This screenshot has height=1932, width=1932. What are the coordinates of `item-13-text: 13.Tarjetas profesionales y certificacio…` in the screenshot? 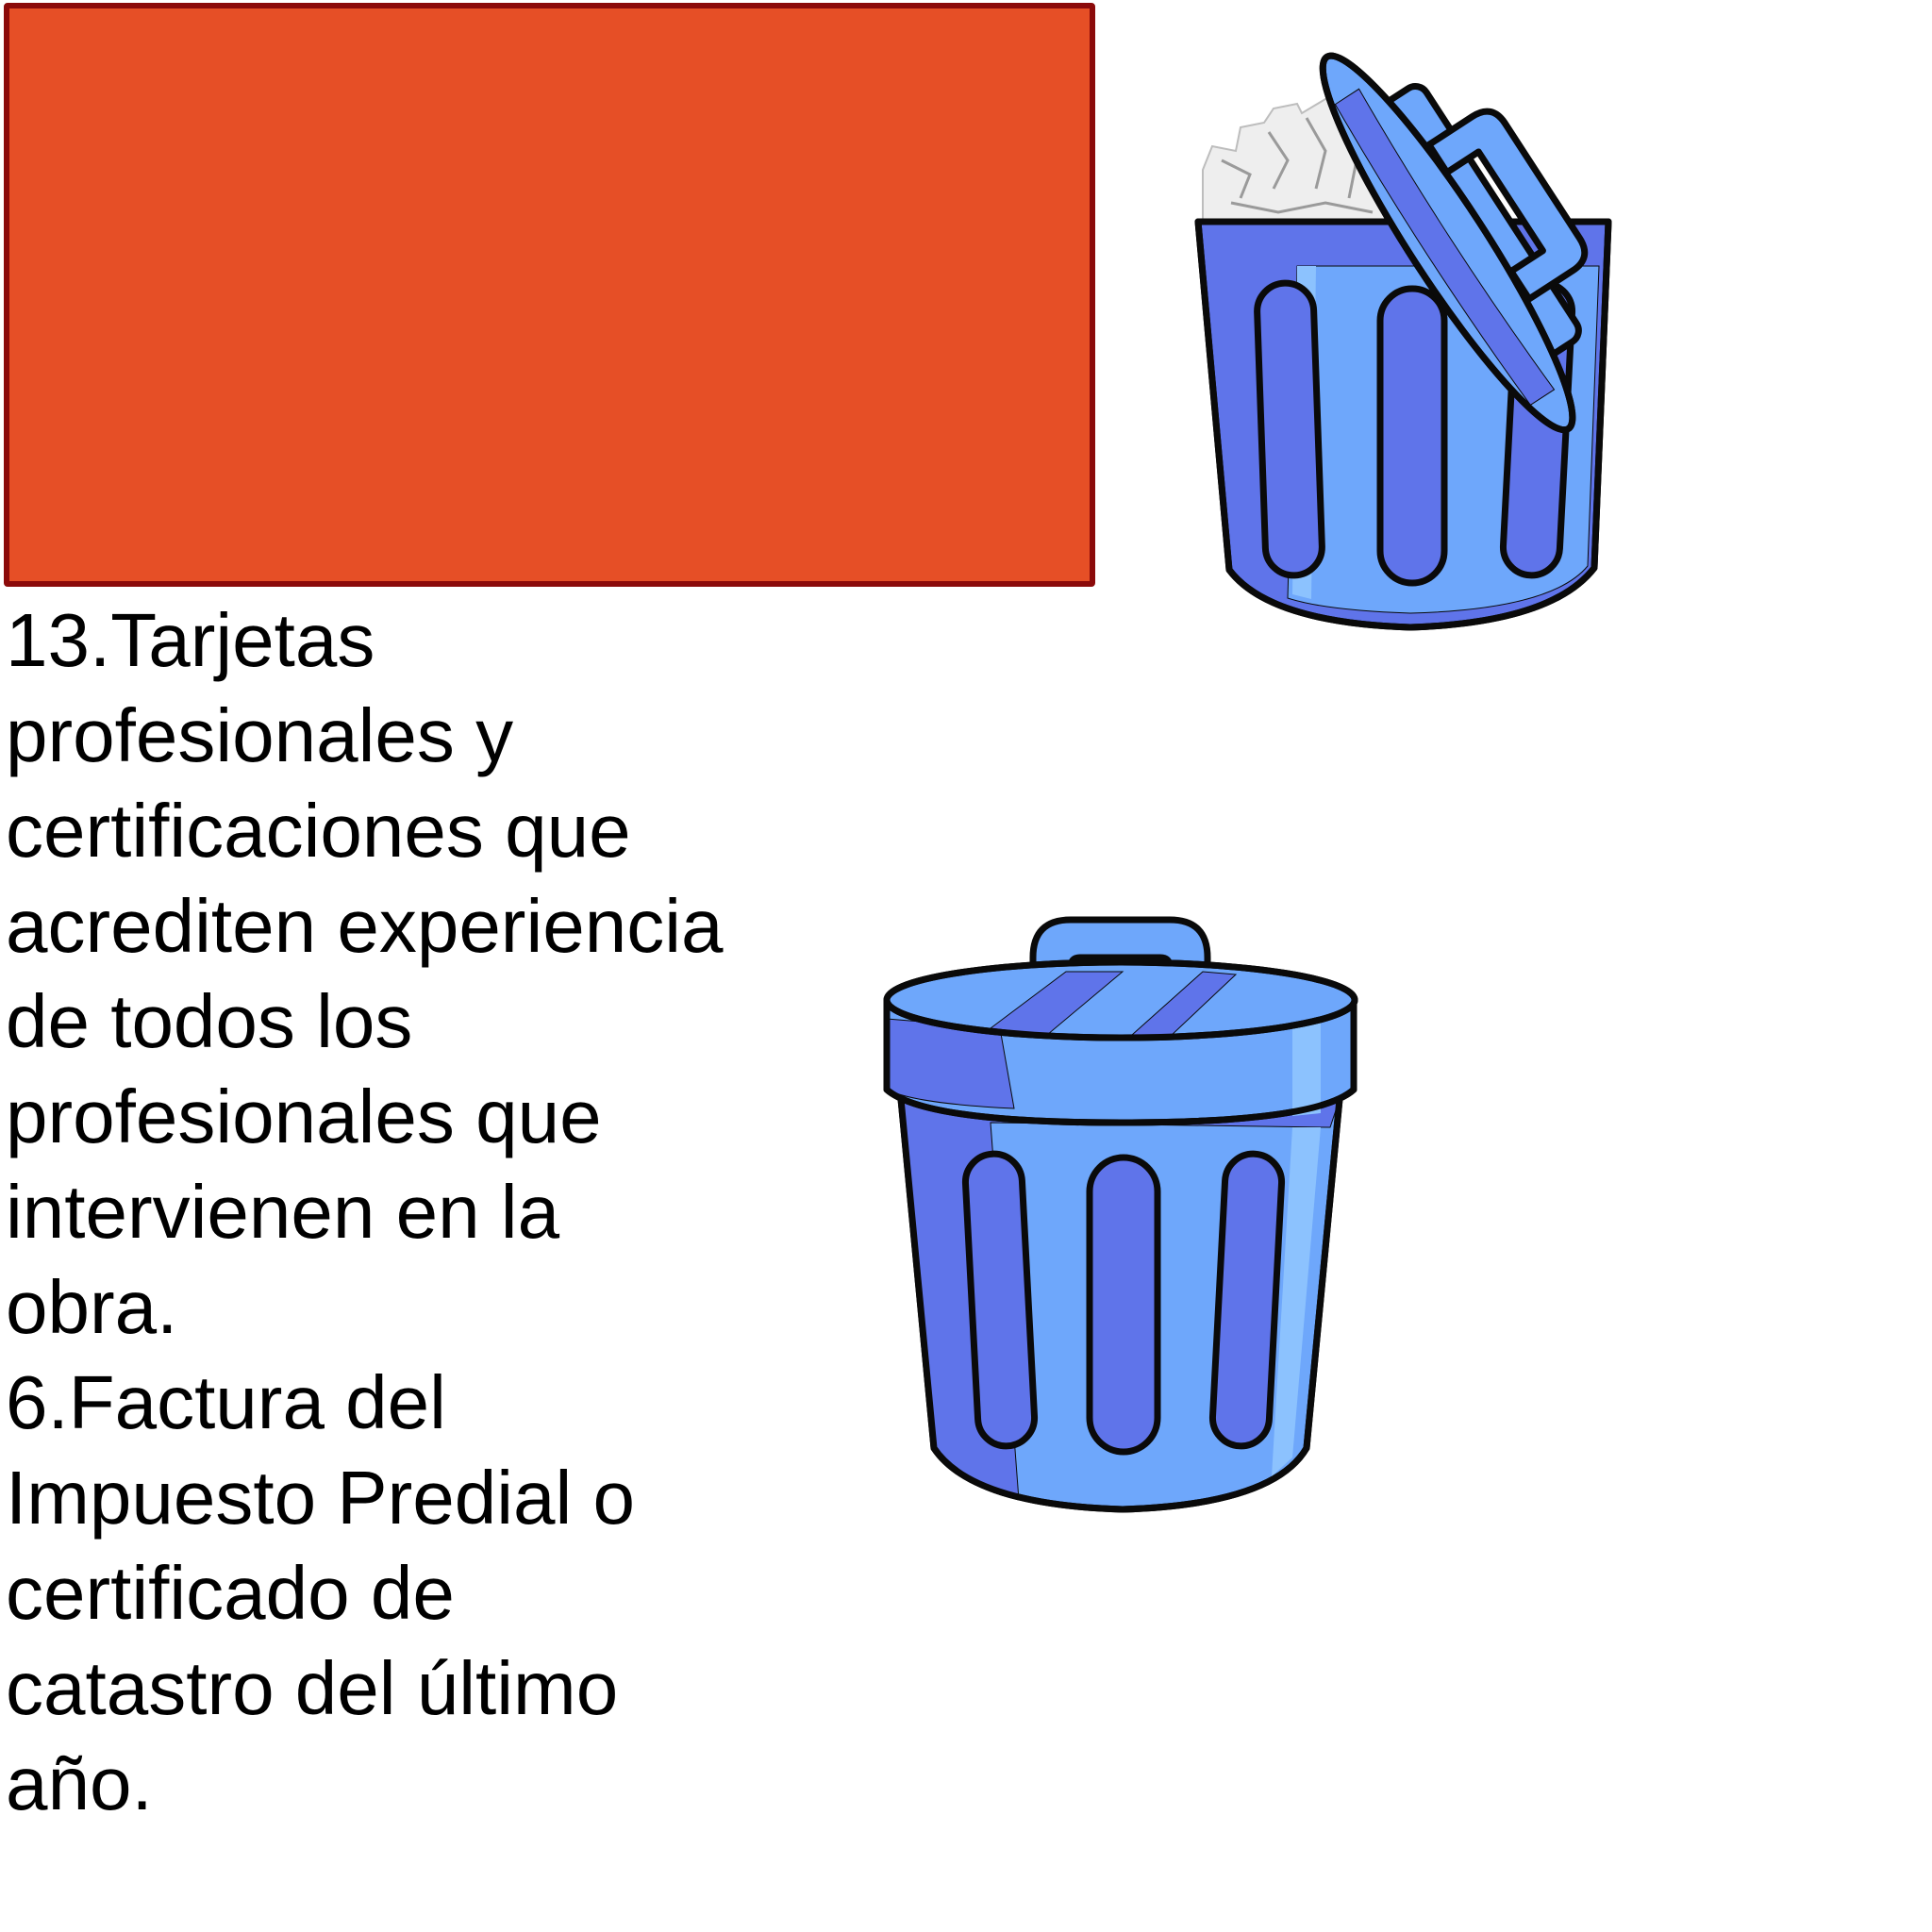 It's located at (365, 974).